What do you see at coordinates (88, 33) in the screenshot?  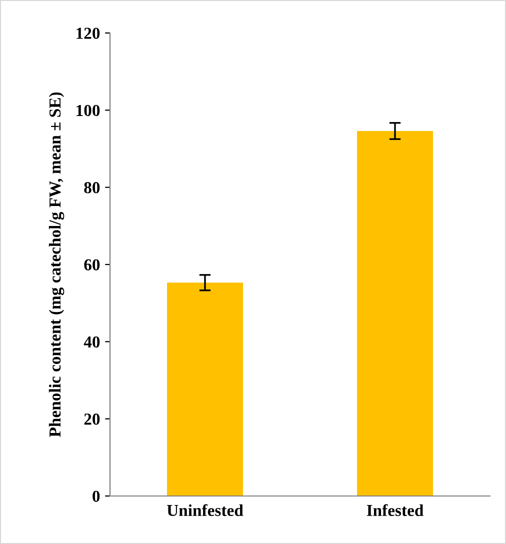 I see `y-tick-label: 120` at bounding box center [88, 33].